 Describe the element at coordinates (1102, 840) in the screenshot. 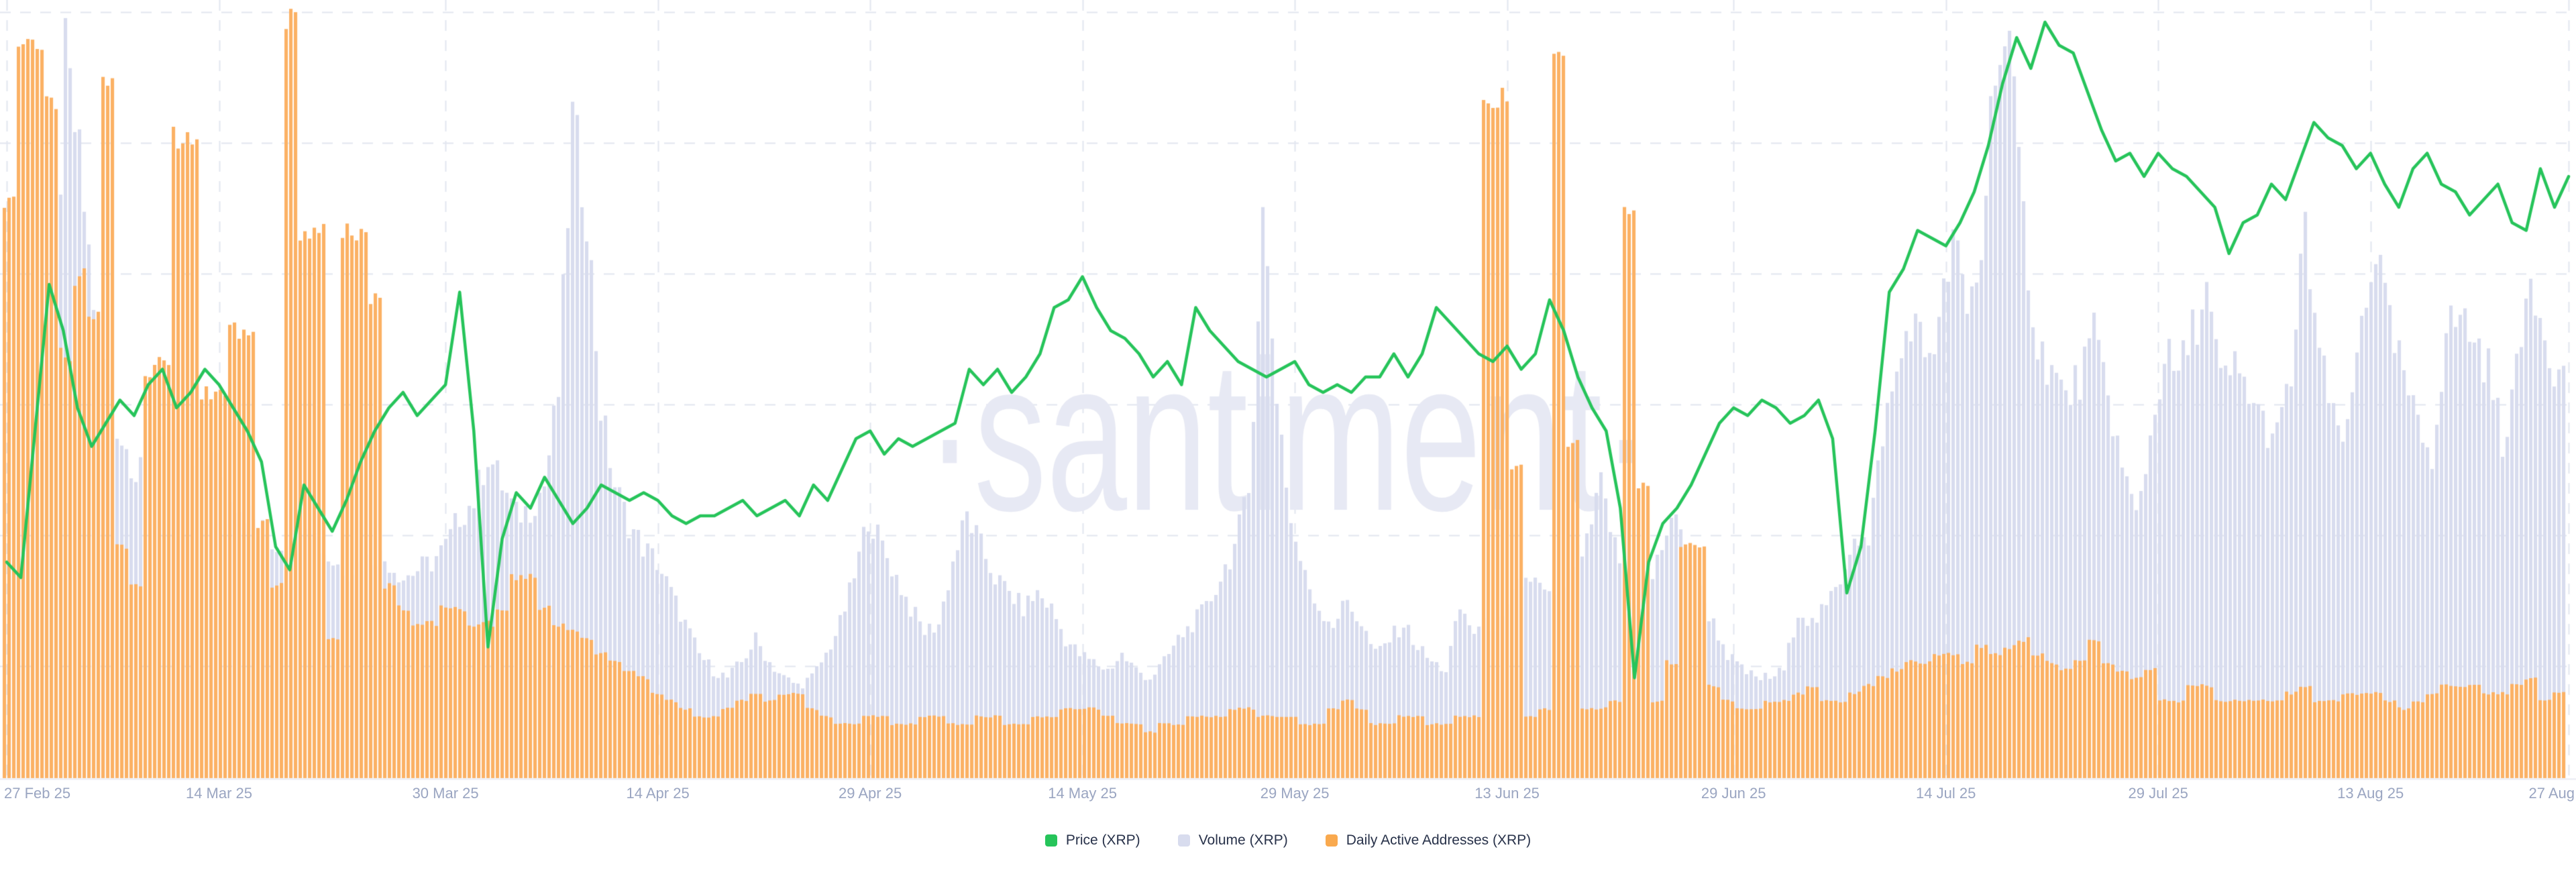

I see `legend-label-price: Price (XRP)` at that location.